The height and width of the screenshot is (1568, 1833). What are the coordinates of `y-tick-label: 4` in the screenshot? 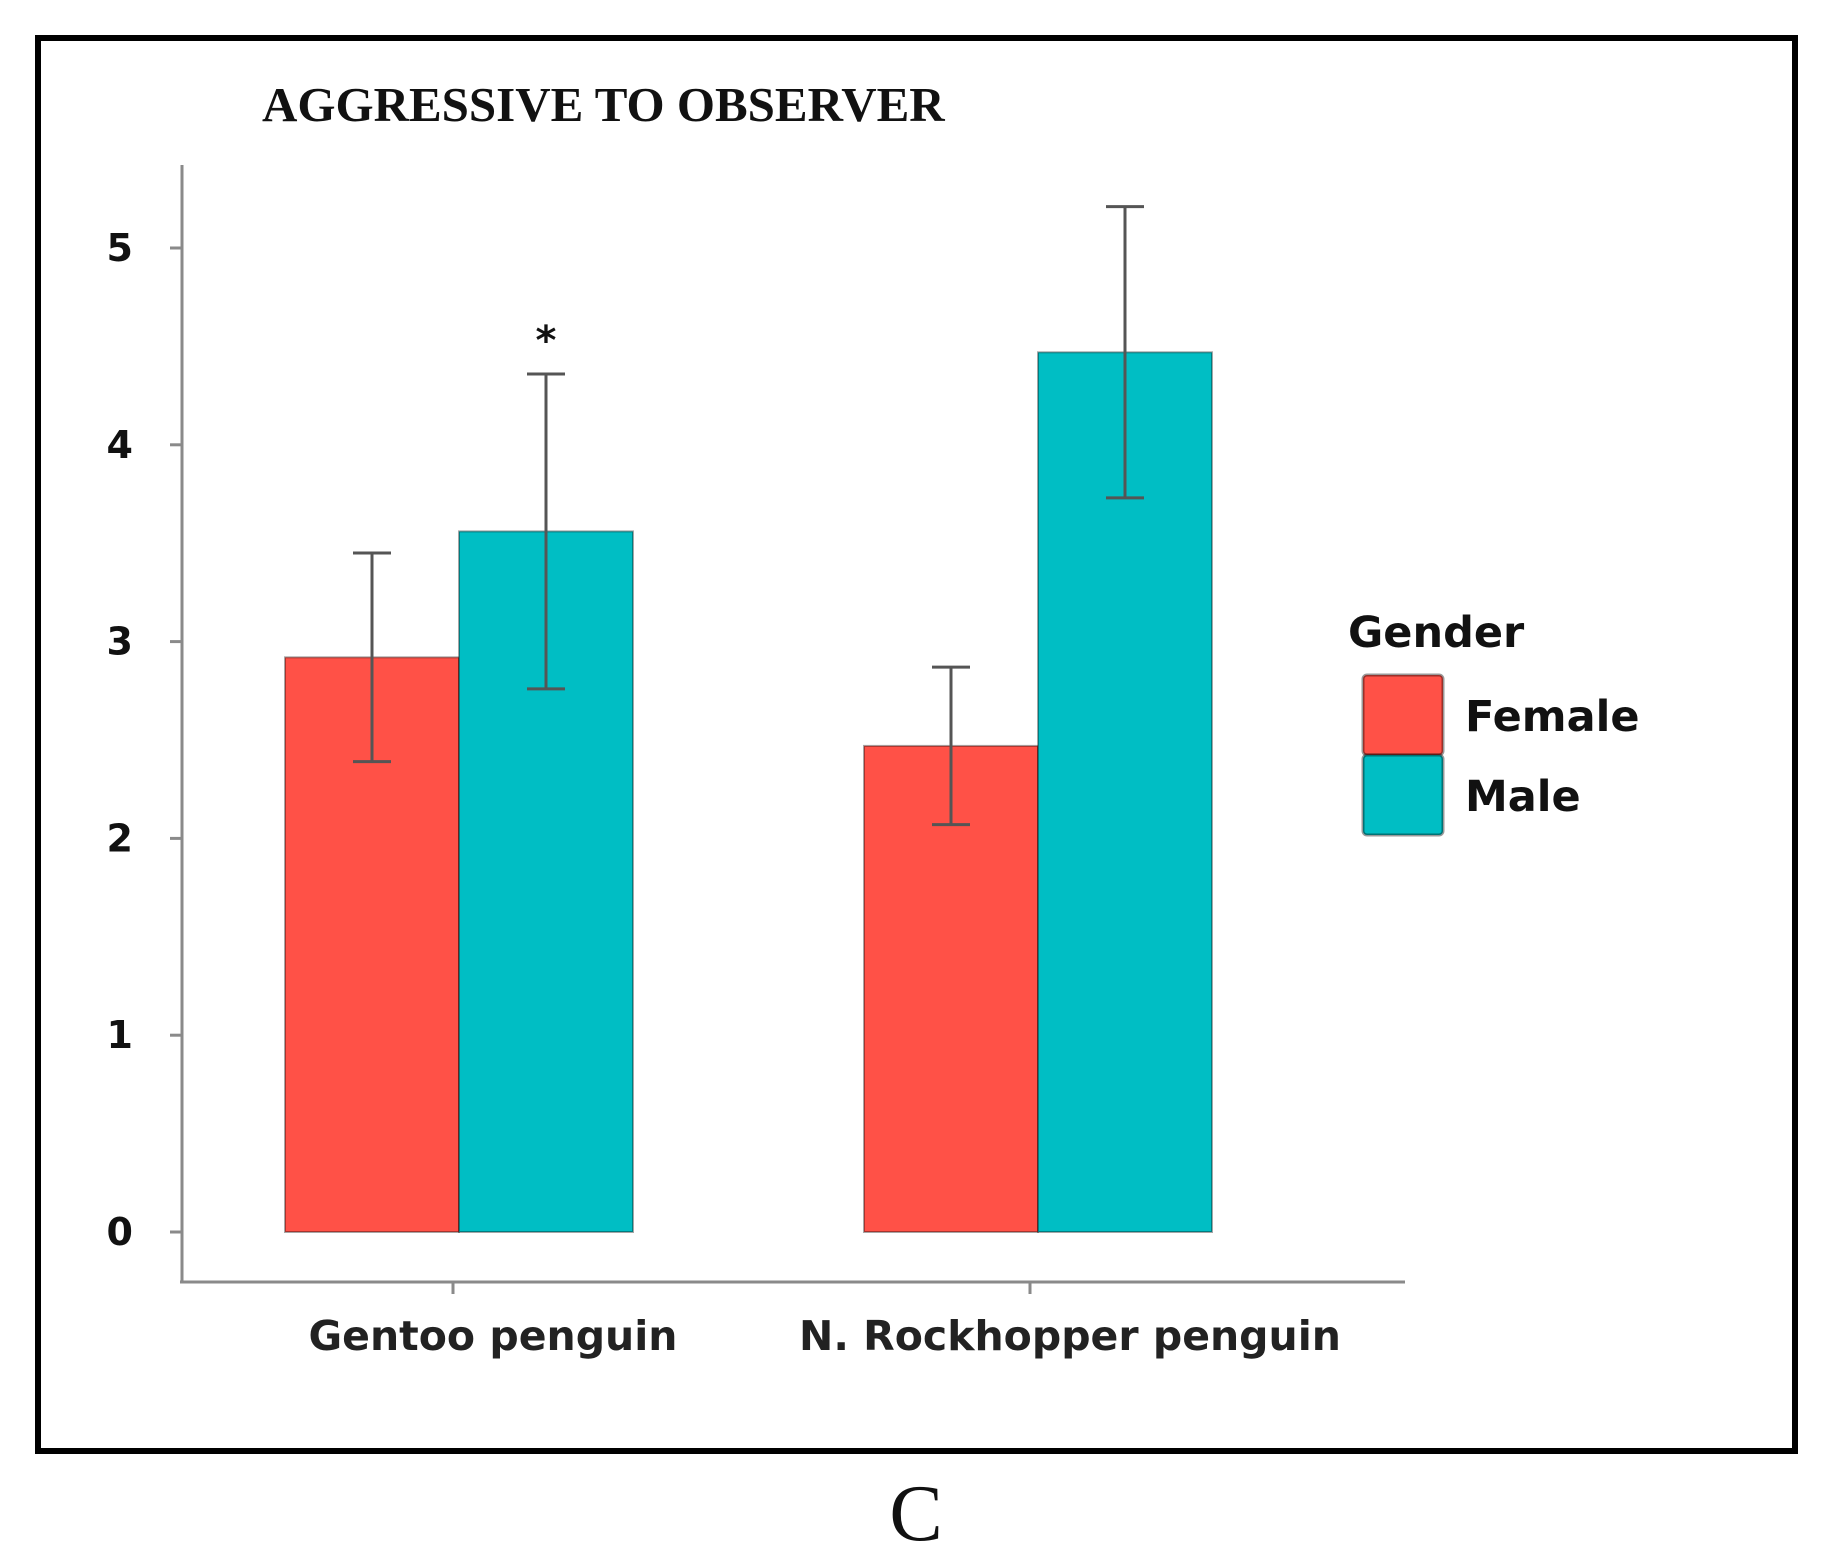 It's located at (120, 445).